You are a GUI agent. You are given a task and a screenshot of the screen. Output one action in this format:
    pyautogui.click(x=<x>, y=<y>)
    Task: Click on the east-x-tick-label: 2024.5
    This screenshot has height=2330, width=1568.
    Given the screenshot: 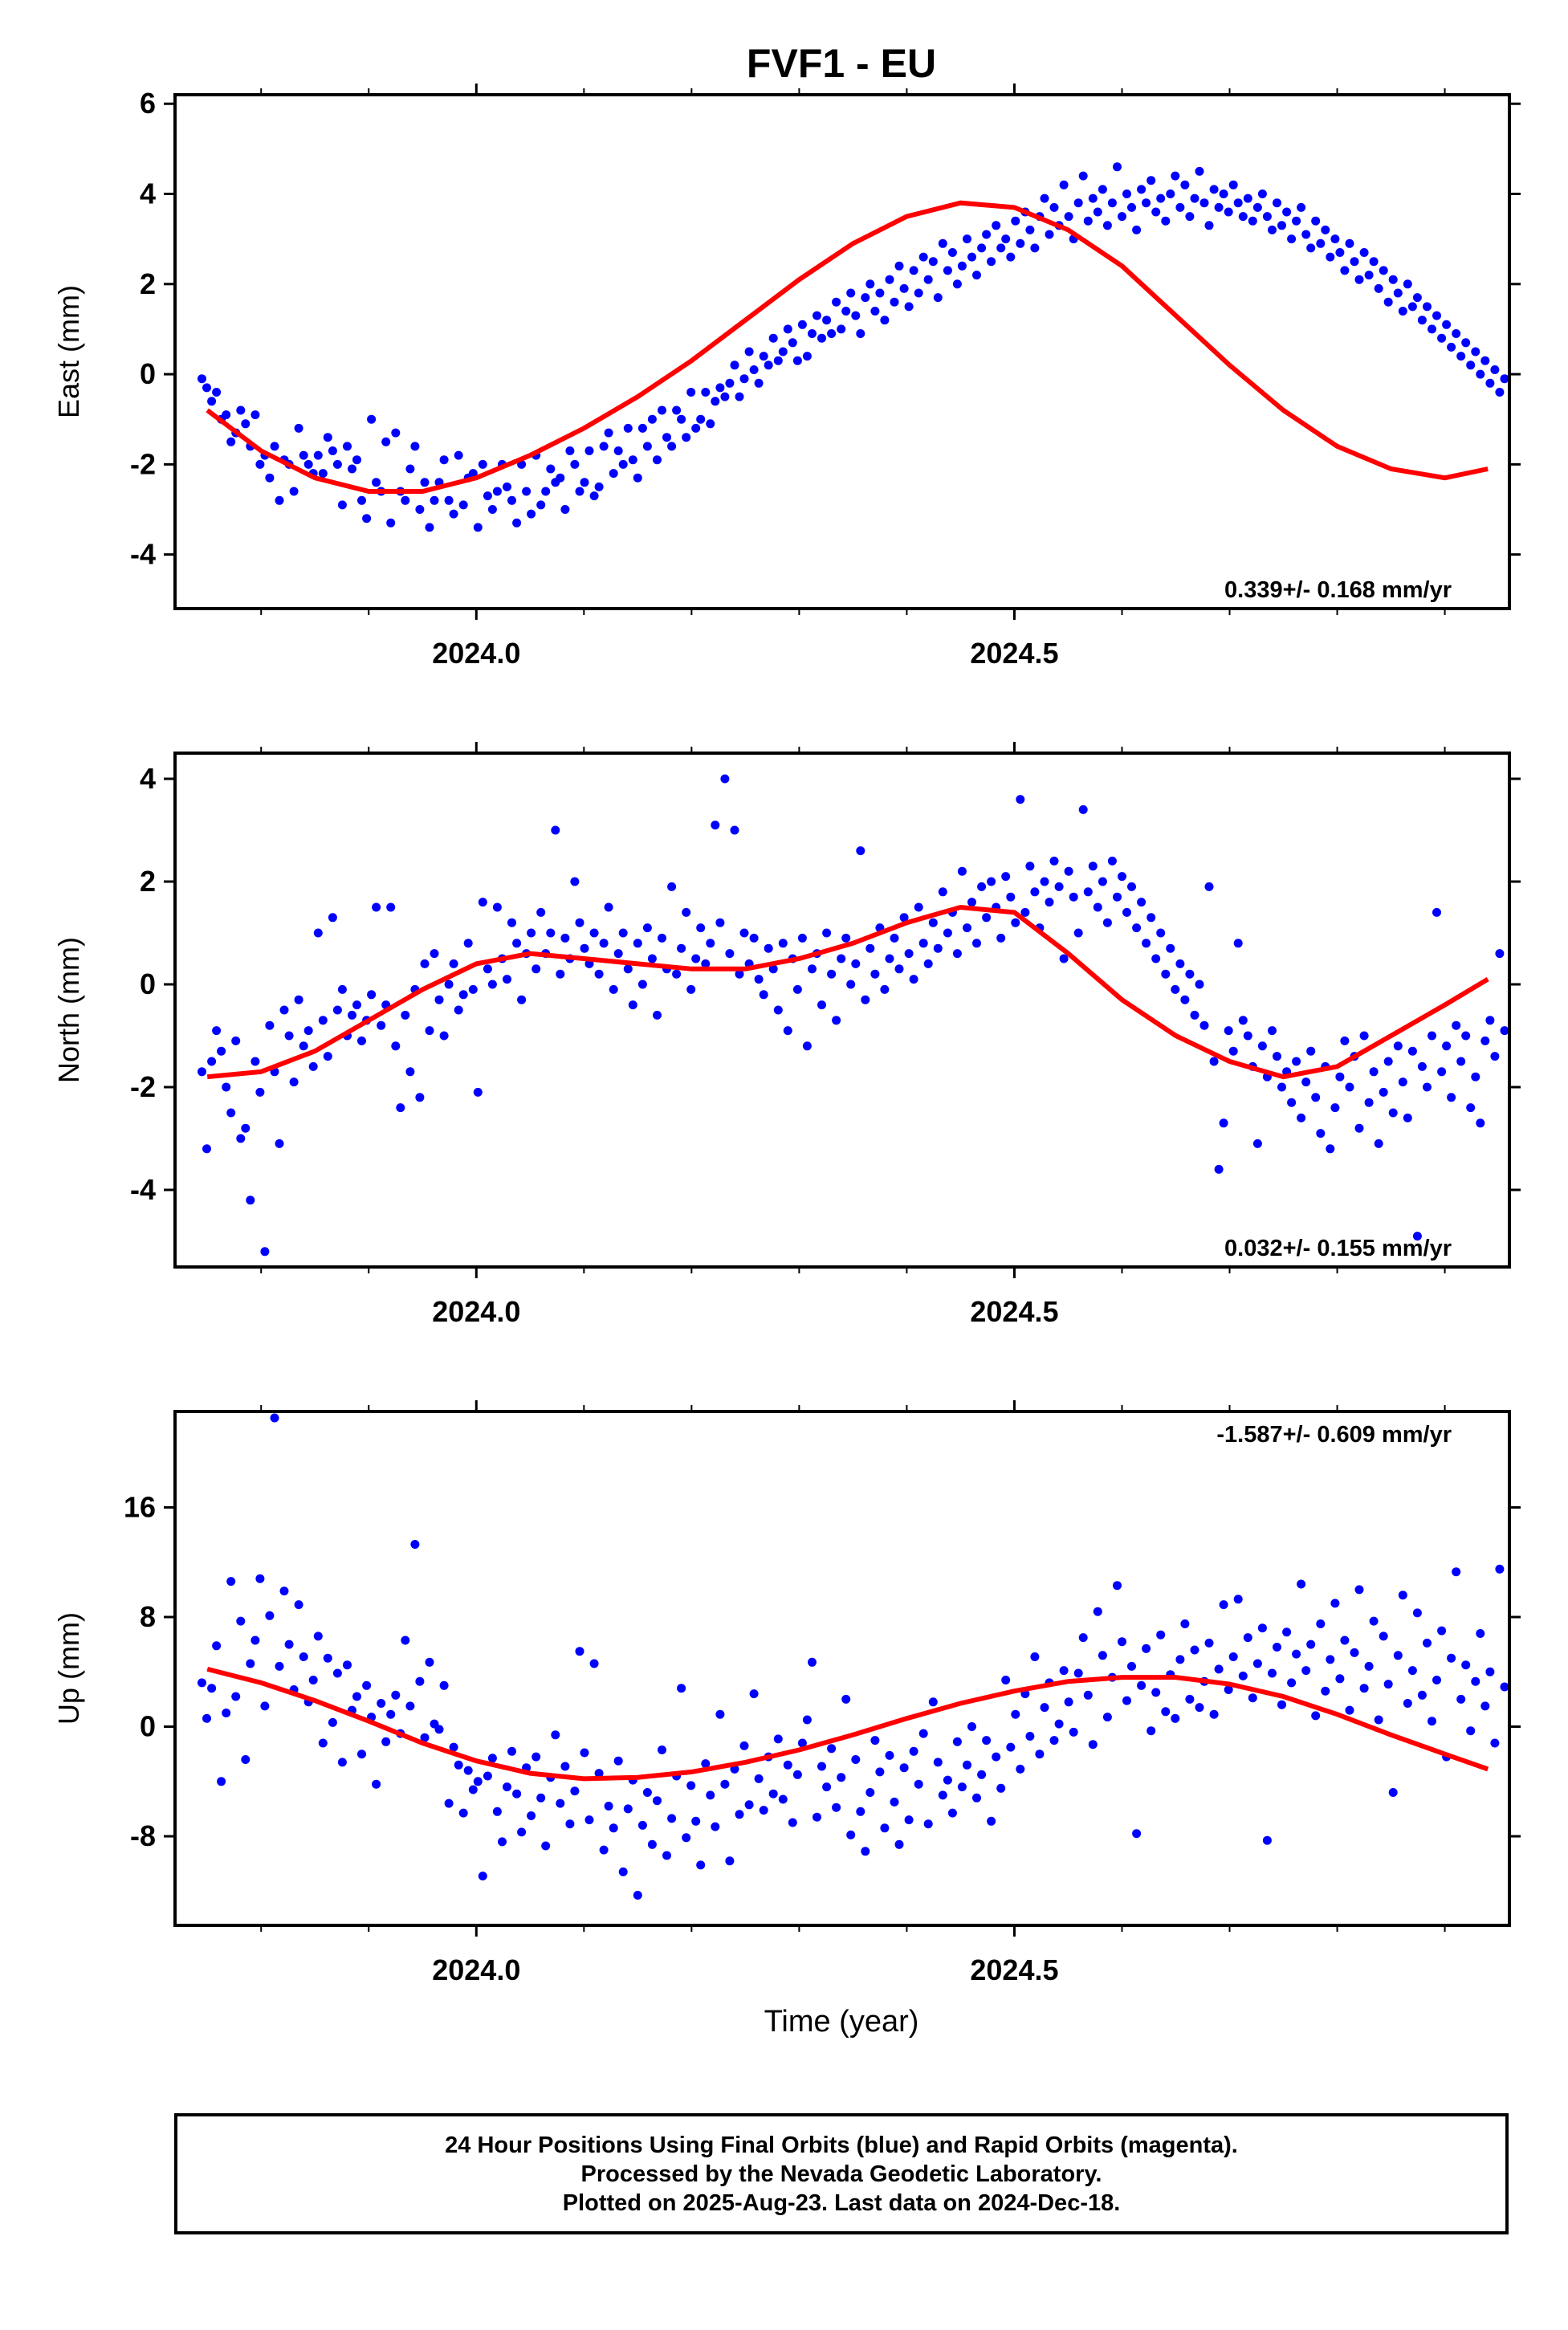 What is the action you would take?
    pyautogui.click(x=1014, y=653)
    